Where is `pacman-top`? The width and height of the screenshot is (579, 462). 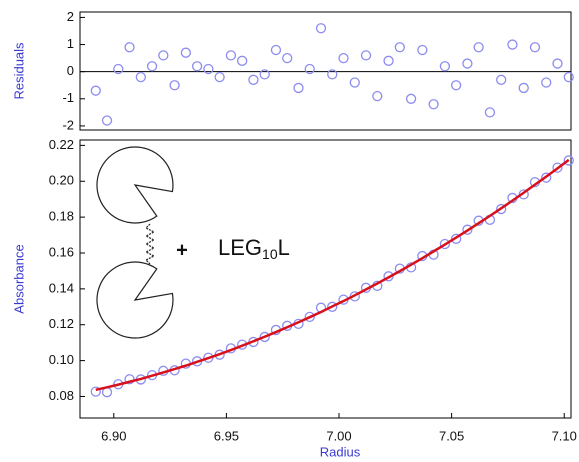
pacman-top is located at coordinates (135, 185).